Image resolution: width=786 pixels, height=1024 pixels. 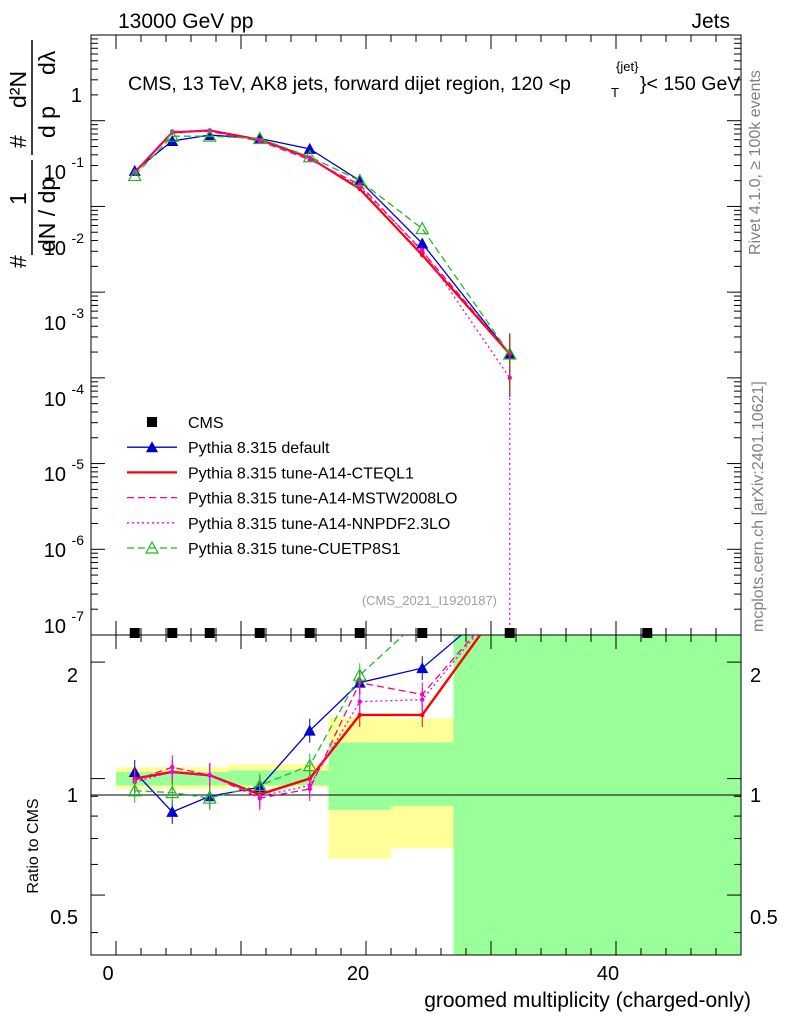 What do you see at coordinates (78, 616) in the screenshot?
I see `y-tick-label: -7` at bounding box center [78, 616].